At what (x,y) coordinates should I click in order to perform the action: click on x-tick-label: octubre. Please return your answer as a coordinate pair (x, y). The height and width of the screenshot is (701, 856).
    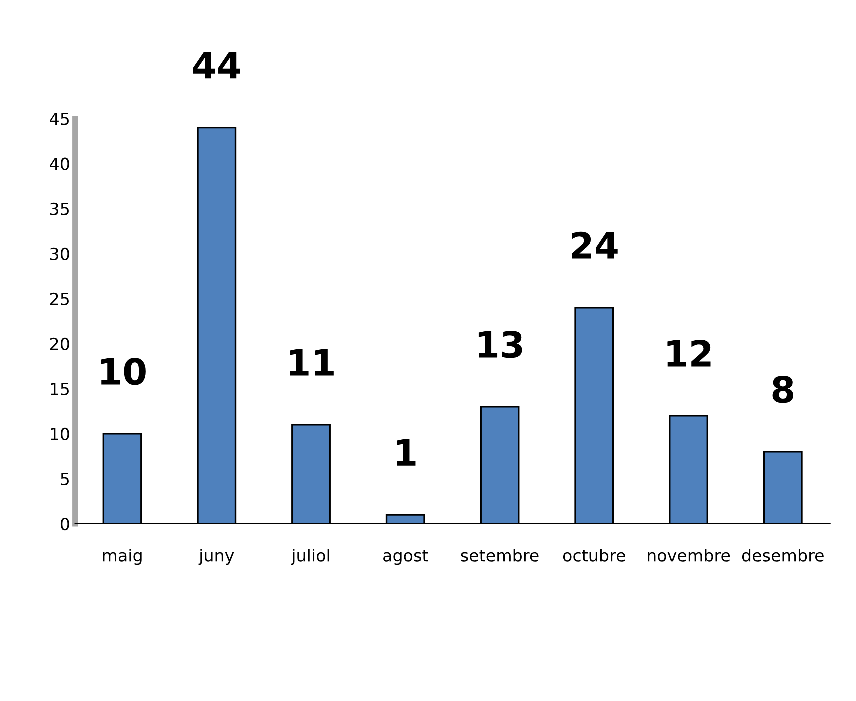
    Looking at the image, I should click on (594, 555).